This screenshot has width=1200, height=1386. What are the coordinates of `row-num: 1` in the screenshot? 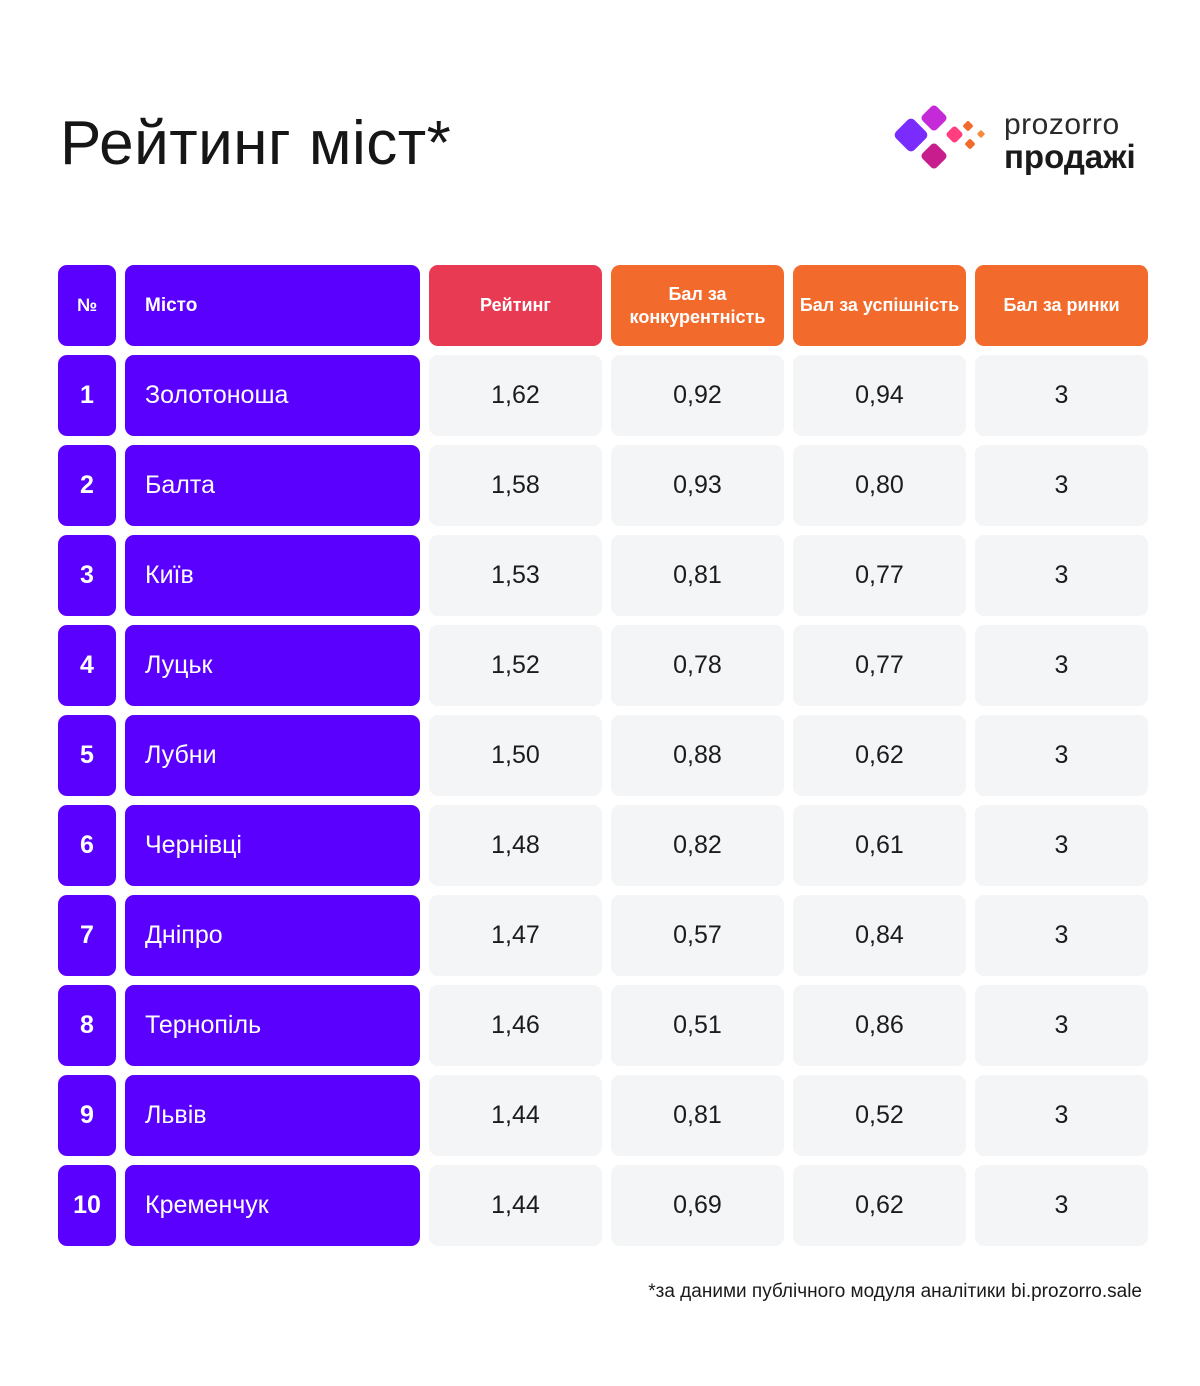 It's located at (87, 395).